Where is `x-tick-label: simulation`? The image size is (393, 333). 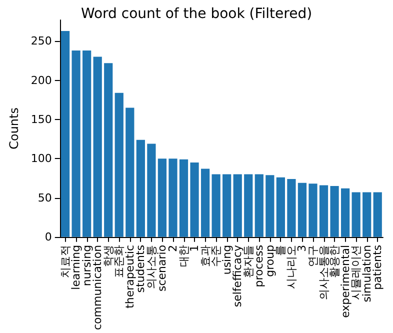
x-tick-label: simulation is located at coordinates (367, 273).